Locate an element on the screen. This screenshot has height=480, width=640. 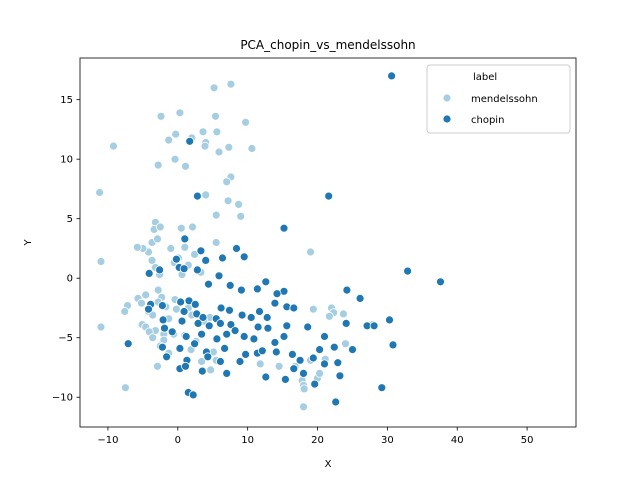
legend: label mendelssohn chopin is located at coordinates (498, 99).